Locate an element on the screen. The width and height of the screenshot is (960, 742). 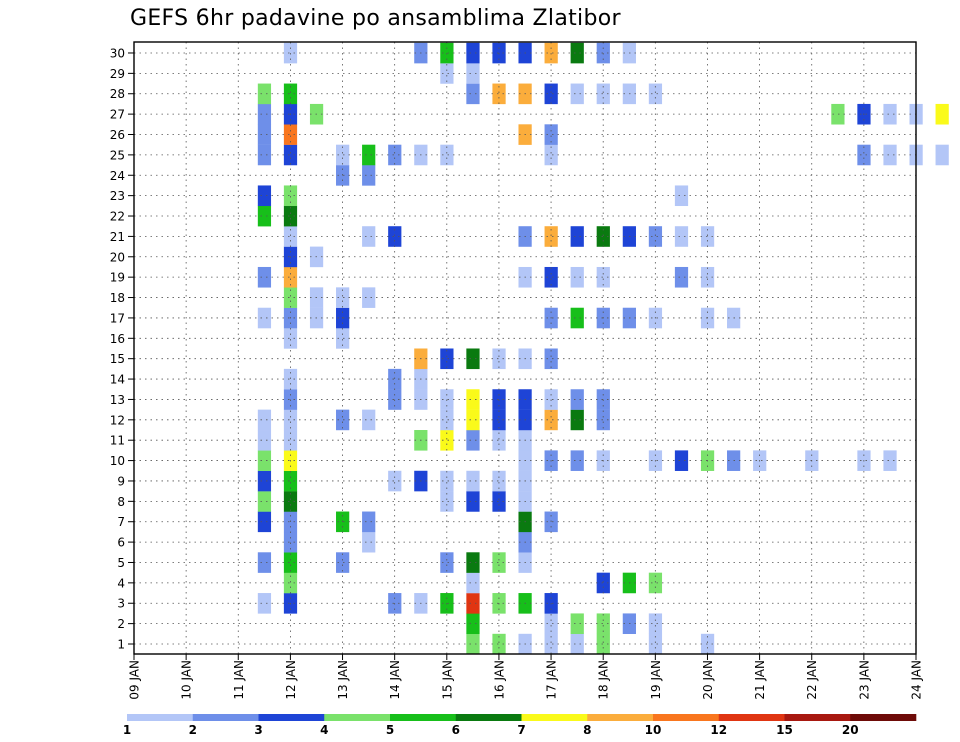
y-tick-label: 15 is located at coordinates (117, 359).